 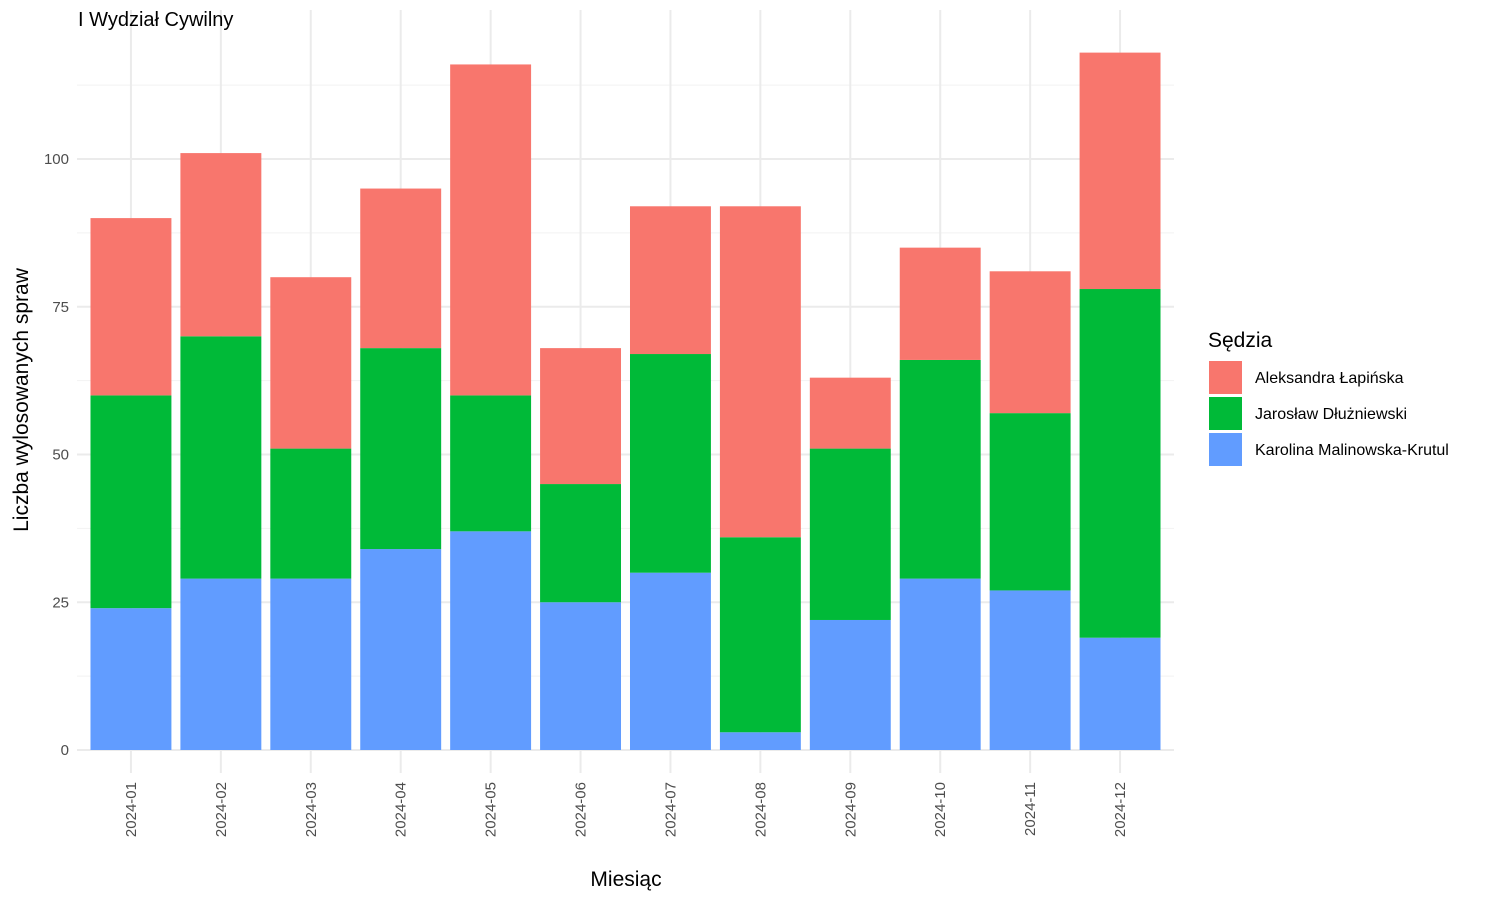 What do you see at coordinates (940, 809) in the screenshot?
I see `x-tick-label: 2024-10` at bounding box center [940, 809].